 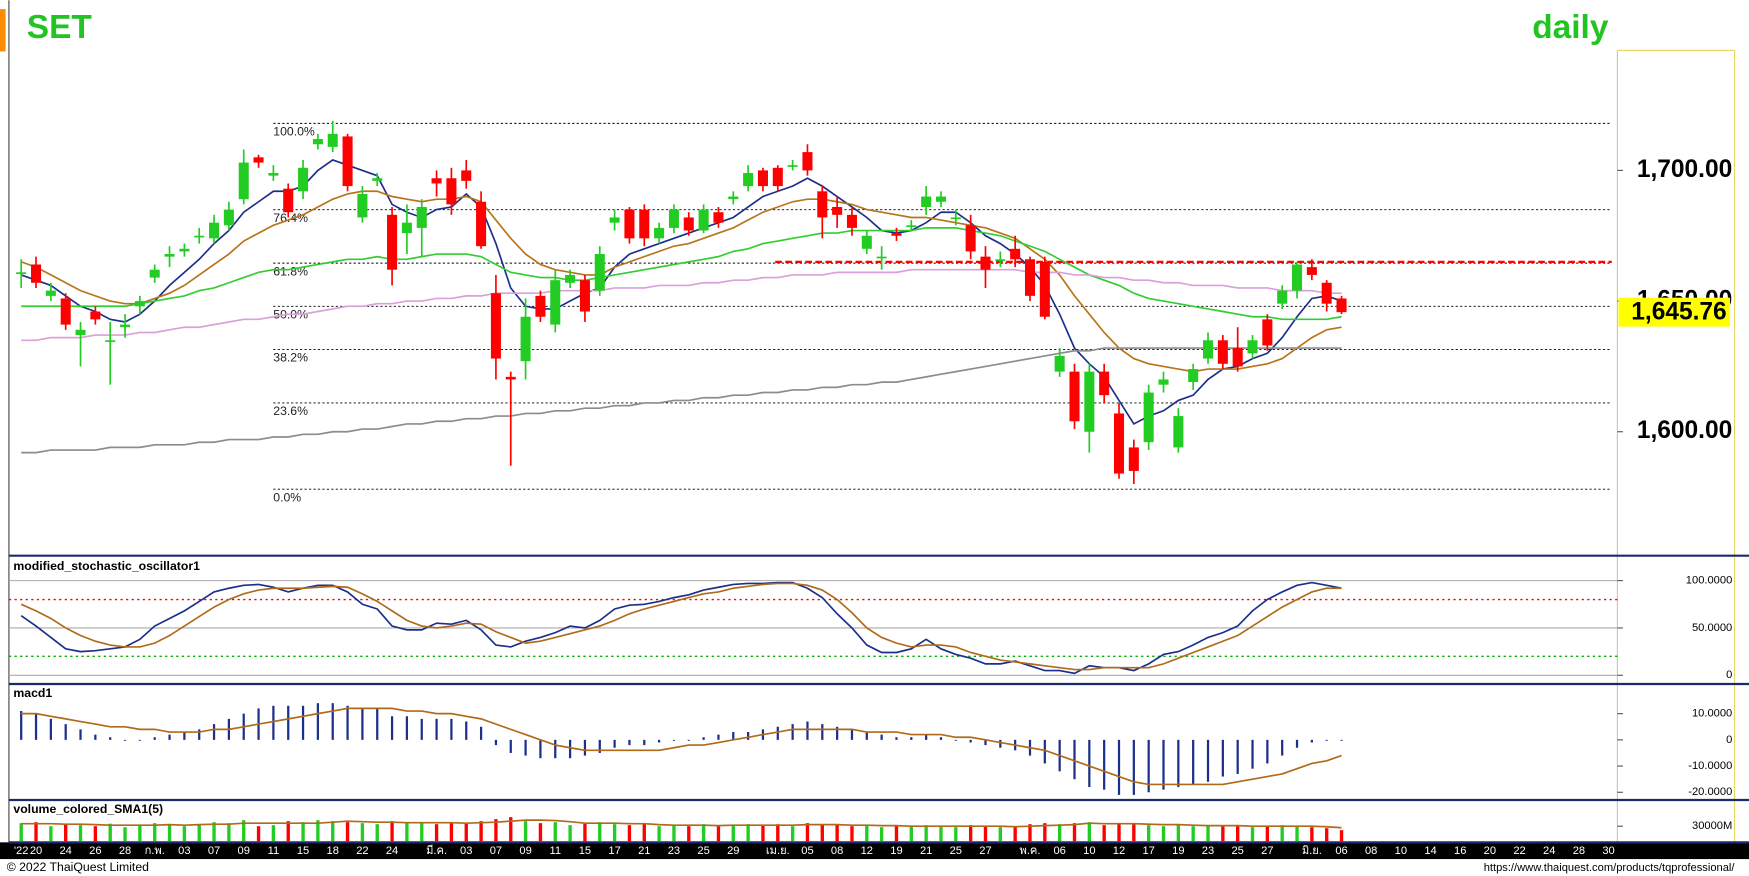 I want to click on x-tick-label: 10, so click(x=1401, y=851).